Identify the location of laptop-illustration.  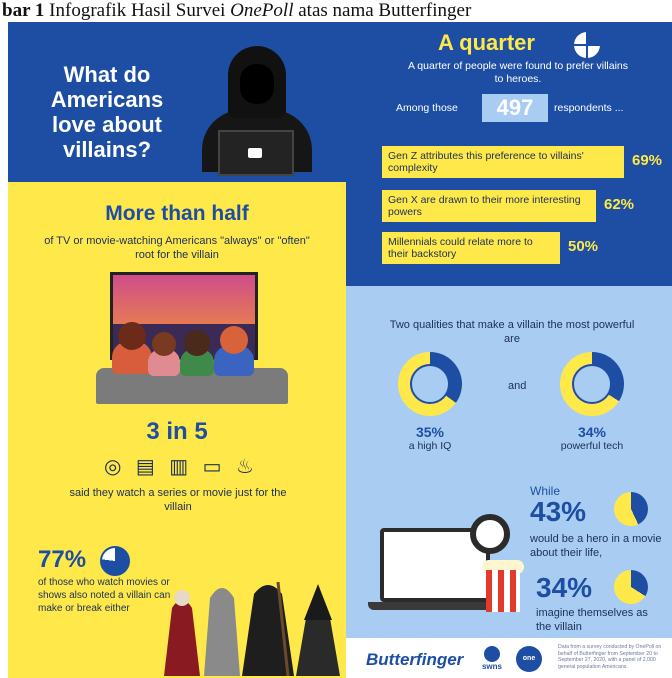
(435, 565).